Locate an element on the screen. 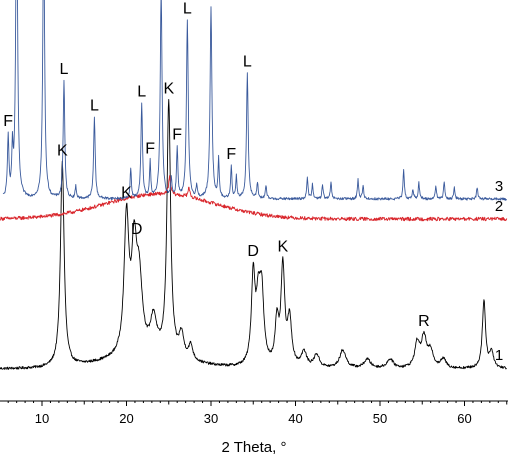 This screenshot has height=465, width=508. peak-label-f-0: F is located at coordinates (8, 121).